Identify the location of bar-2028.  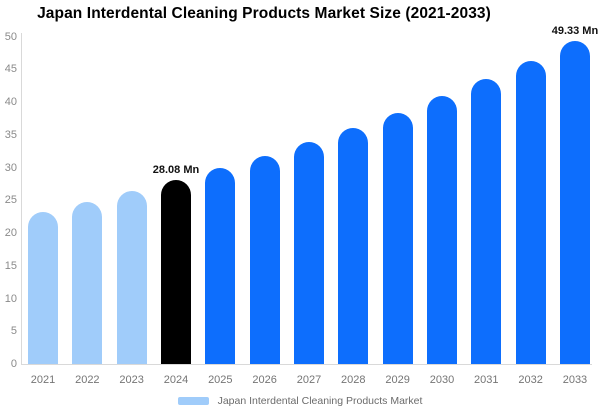
(353, 245).